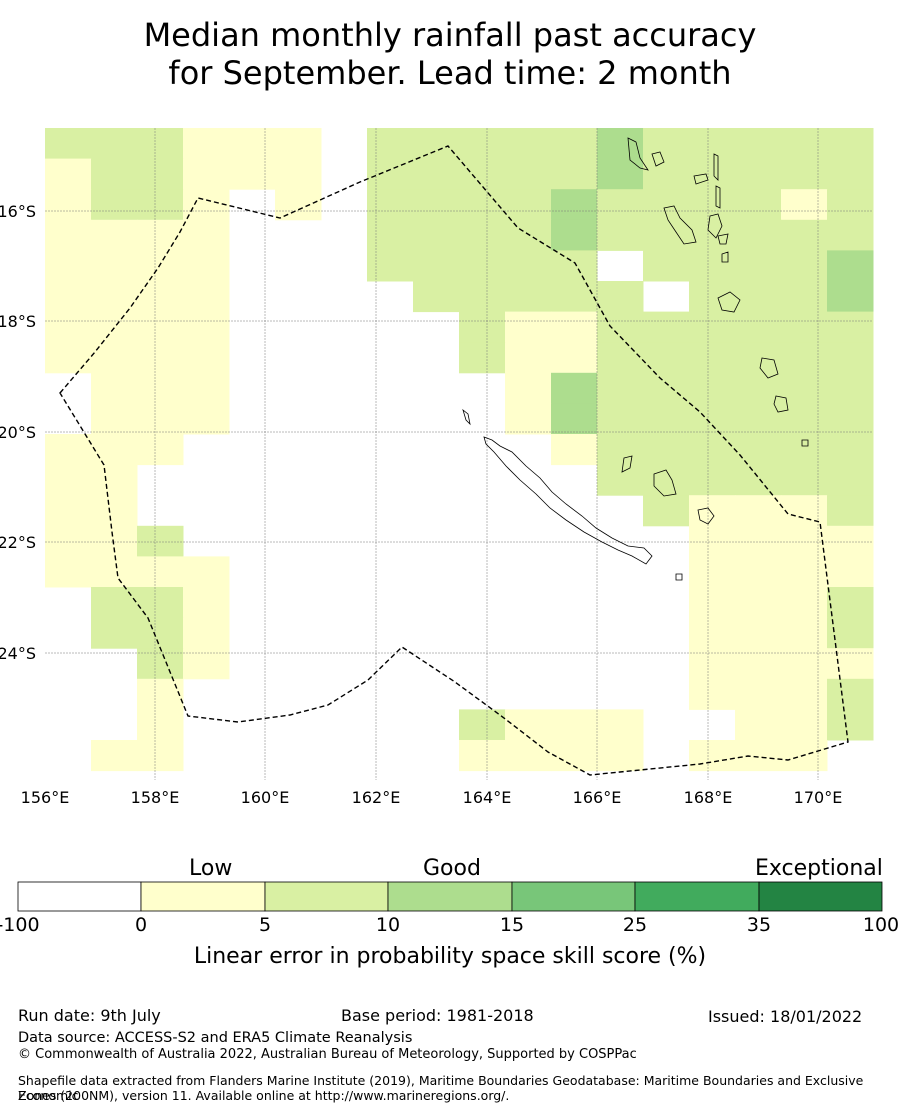 The image size is (900, 1110). Describe the element at coordinates (638, 154) in the screenshot. I see `torres-banks-outline` at that location.